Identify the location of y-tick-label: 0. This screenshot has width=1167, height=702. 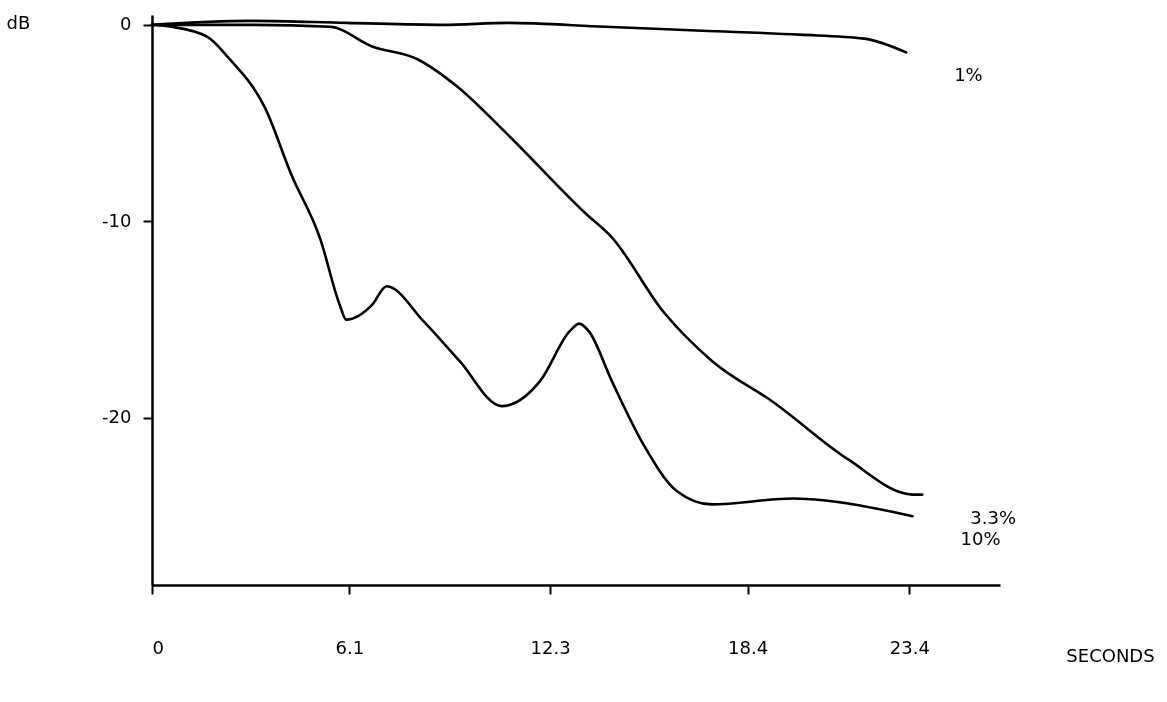
(126, 24).